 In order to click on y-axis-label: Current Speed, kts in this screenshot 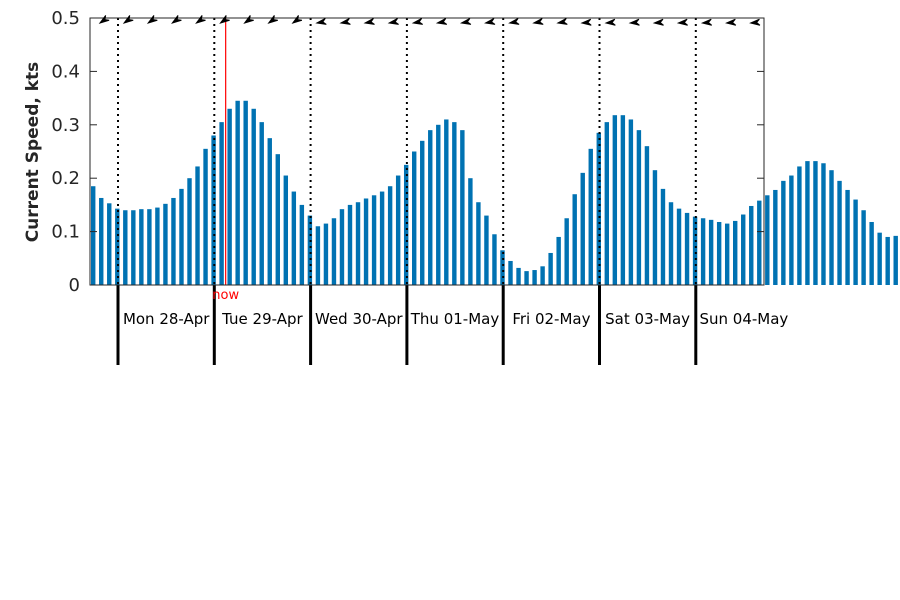, I will do `click(33, 152)`.